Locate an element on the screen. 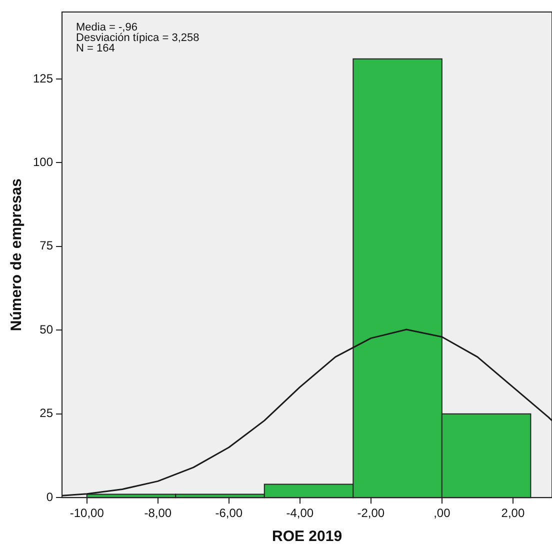 The width and height of the screenshot is (552, 554). y-tick-label: 100 is located at coordinates (43, 162).